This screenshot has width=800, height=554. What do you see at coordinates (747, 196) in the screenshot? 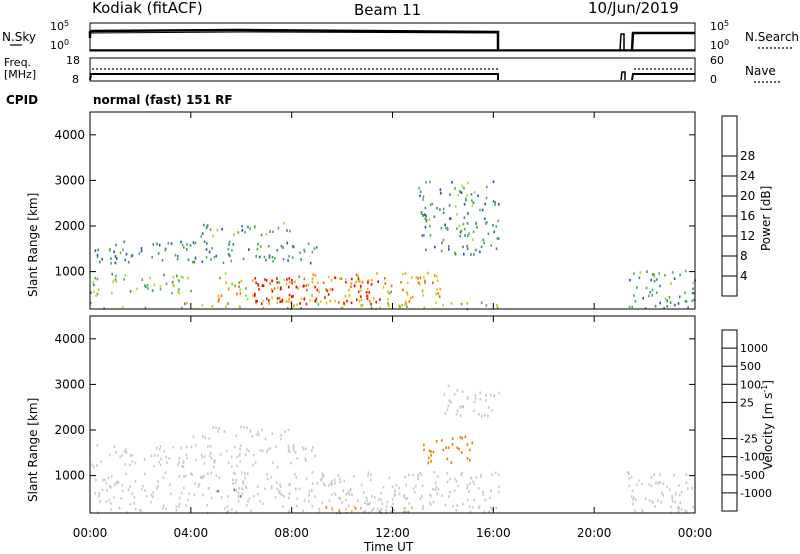
I see `power-colorbar-tick-label: 20` at bounding box center [747, 196].